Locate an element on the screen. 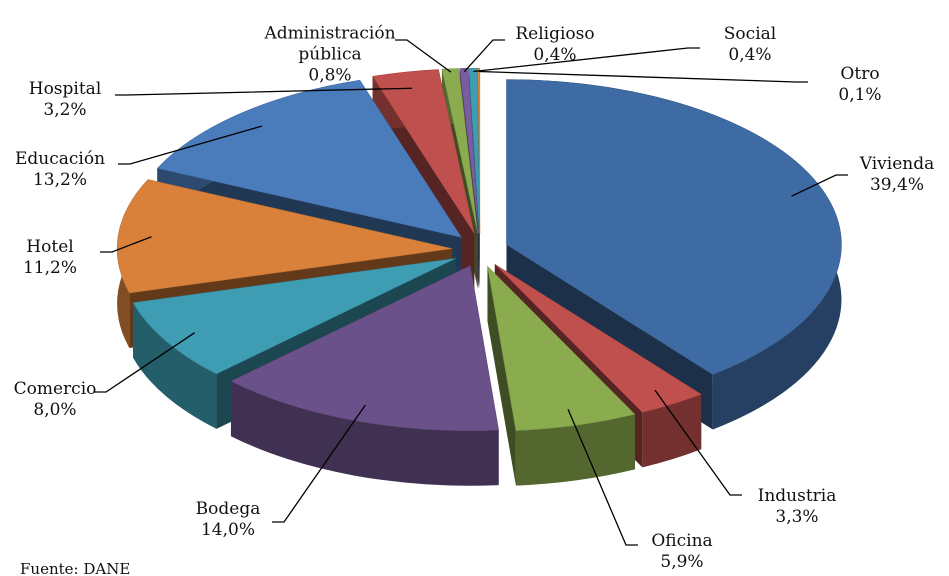 Image resolution: width=949 pixels, height=576 pixels. category-label: Industria is located at coordinates (797, 496).